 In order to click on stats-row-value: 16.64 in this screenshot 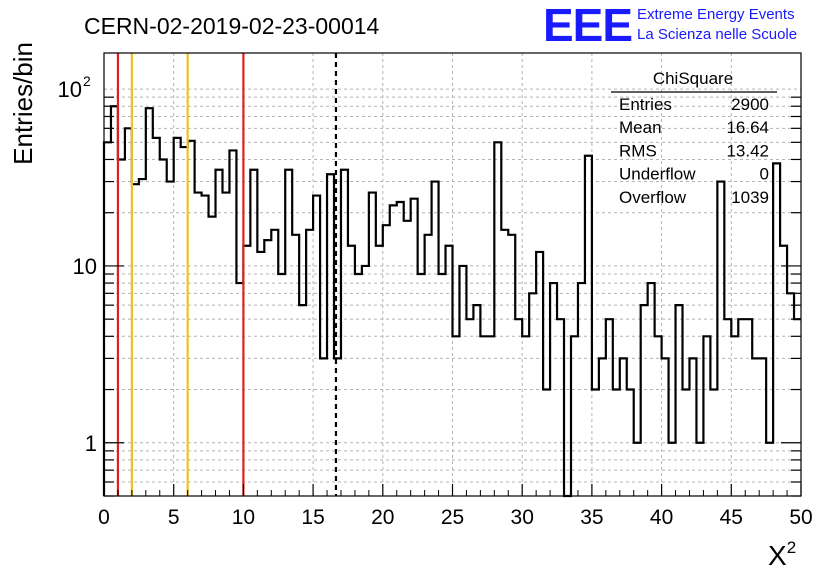, I will do `click(747, 127)`.